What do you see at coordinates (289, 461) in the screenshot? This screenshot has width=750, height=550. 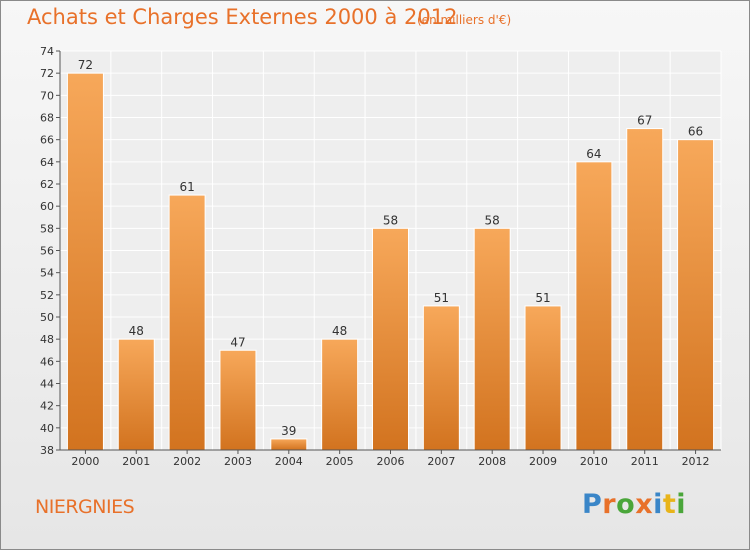 I see `x-tick-label: 2004` at bounding box center [289, 461].